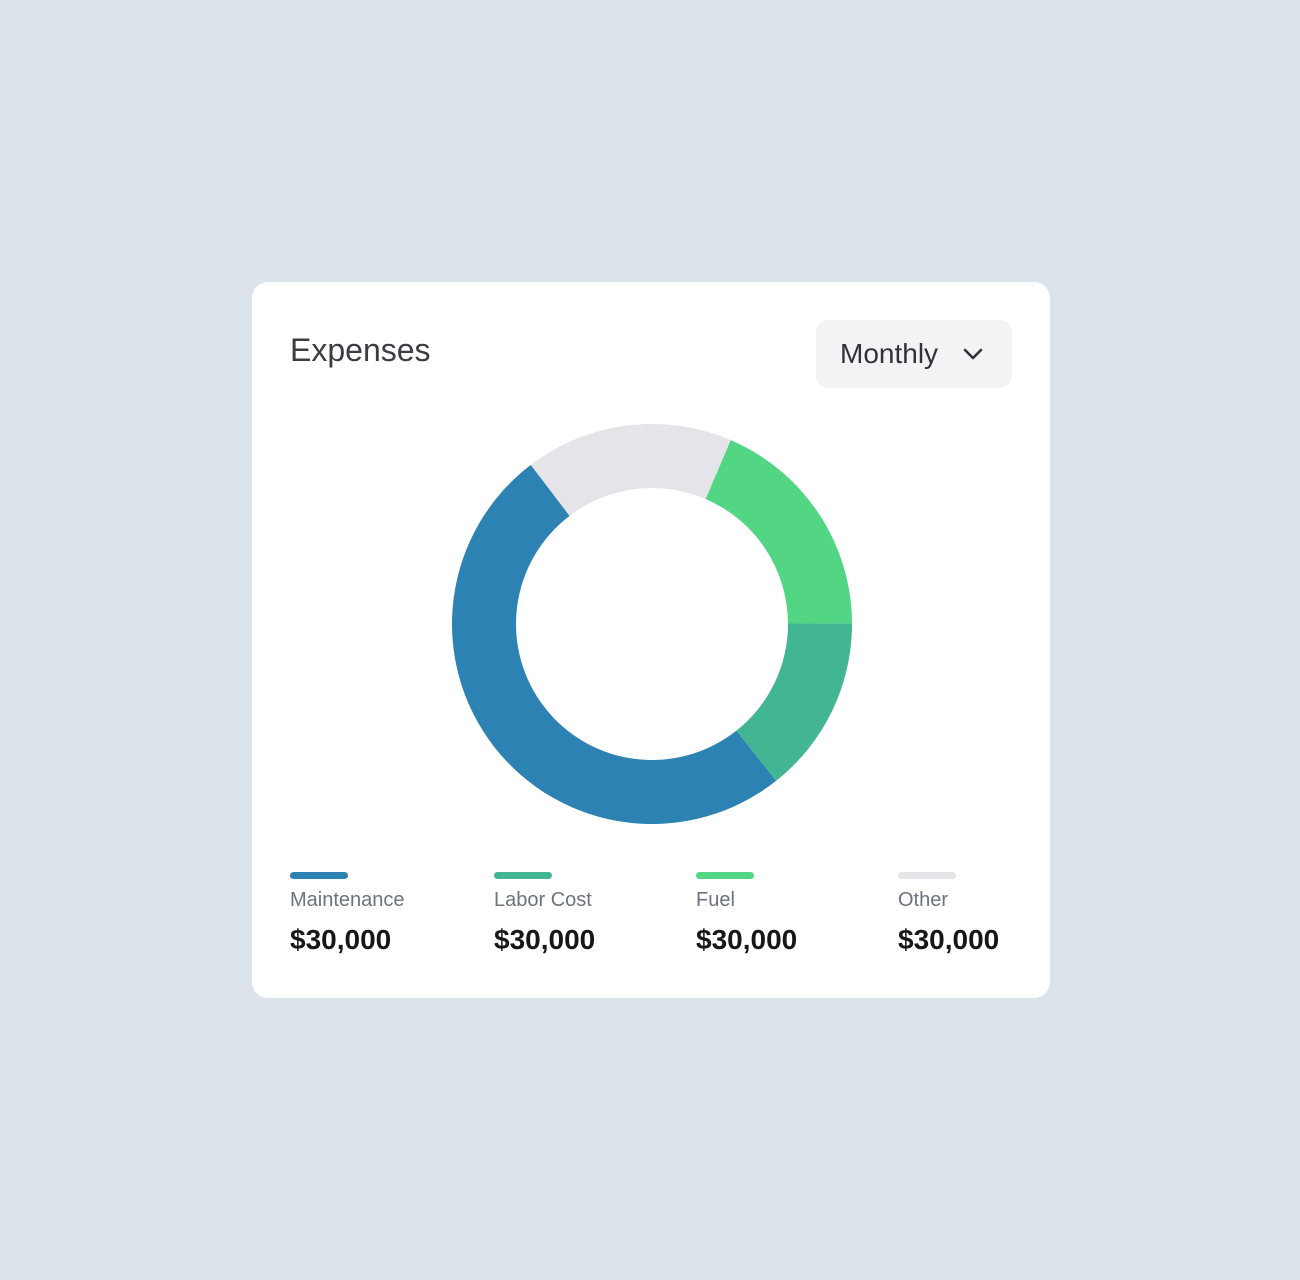 This screenshot has height=1280, width=1300. Describe the element at coordinates (360, 350) in the screenshot. I see `card-title: Expenses` at that location.